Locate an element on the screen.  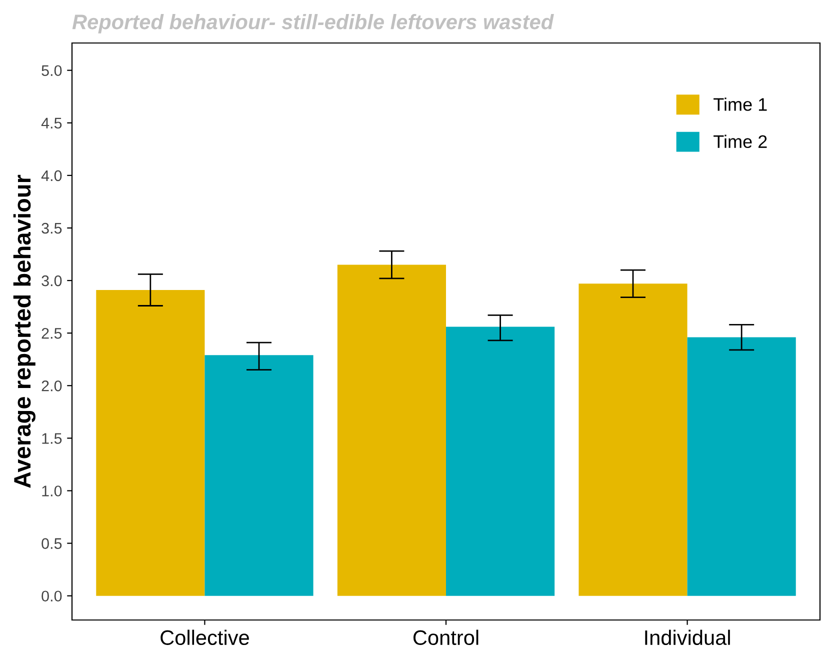
x-tick-label: Control is located at coordinates (445, 638).